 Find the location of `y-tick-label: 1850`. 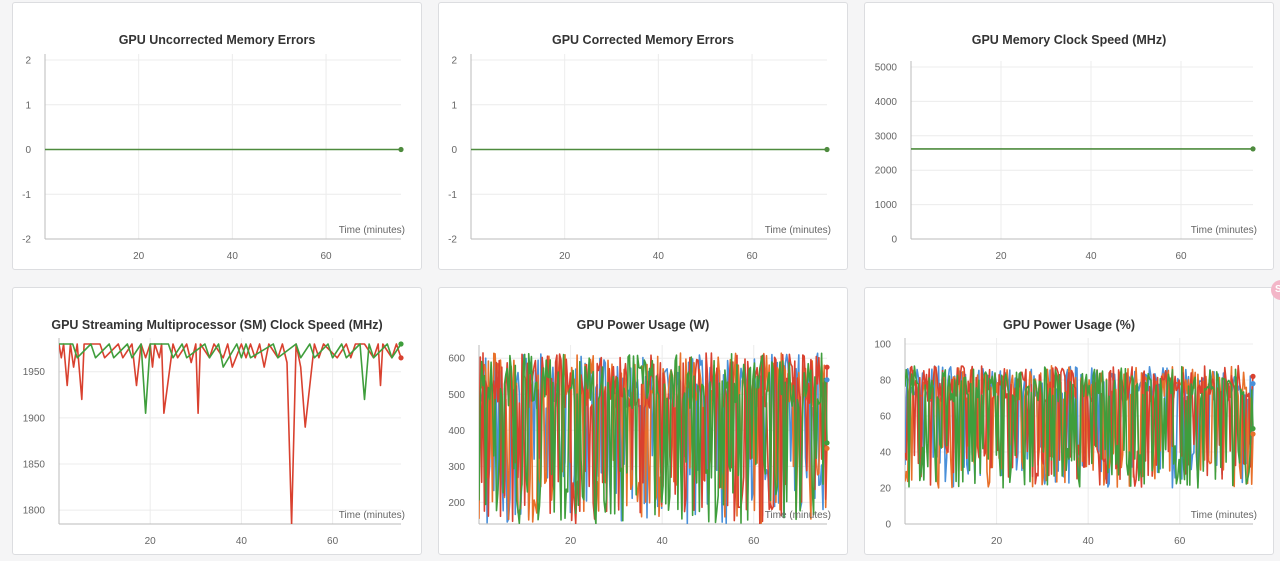

y-tick-label: 1850 is located at coordinates (34, 465).